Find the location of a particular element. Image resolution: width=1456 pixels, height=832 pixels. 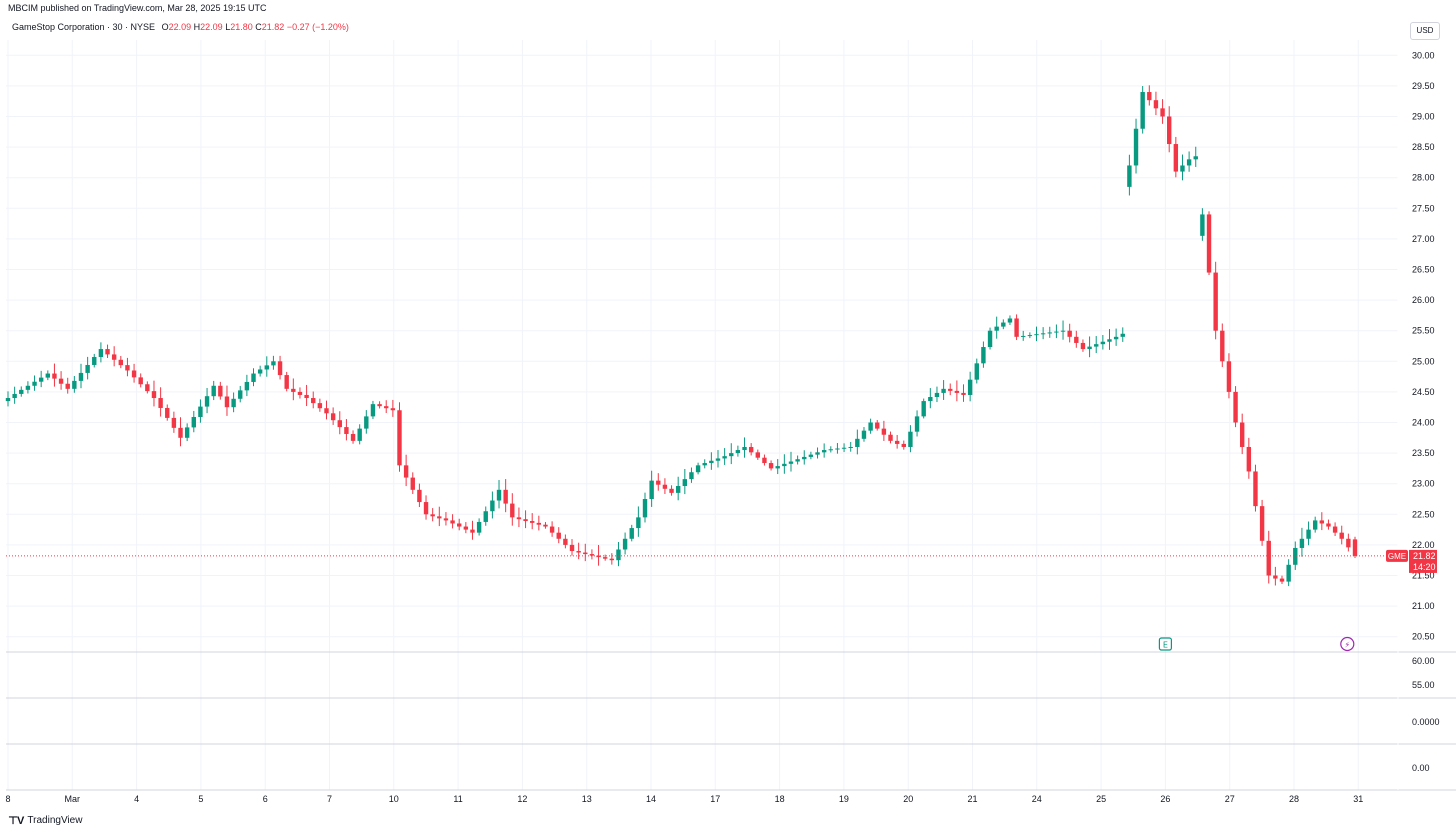

y-tick-label: 29.50 is located at coordinates (1423, 86).